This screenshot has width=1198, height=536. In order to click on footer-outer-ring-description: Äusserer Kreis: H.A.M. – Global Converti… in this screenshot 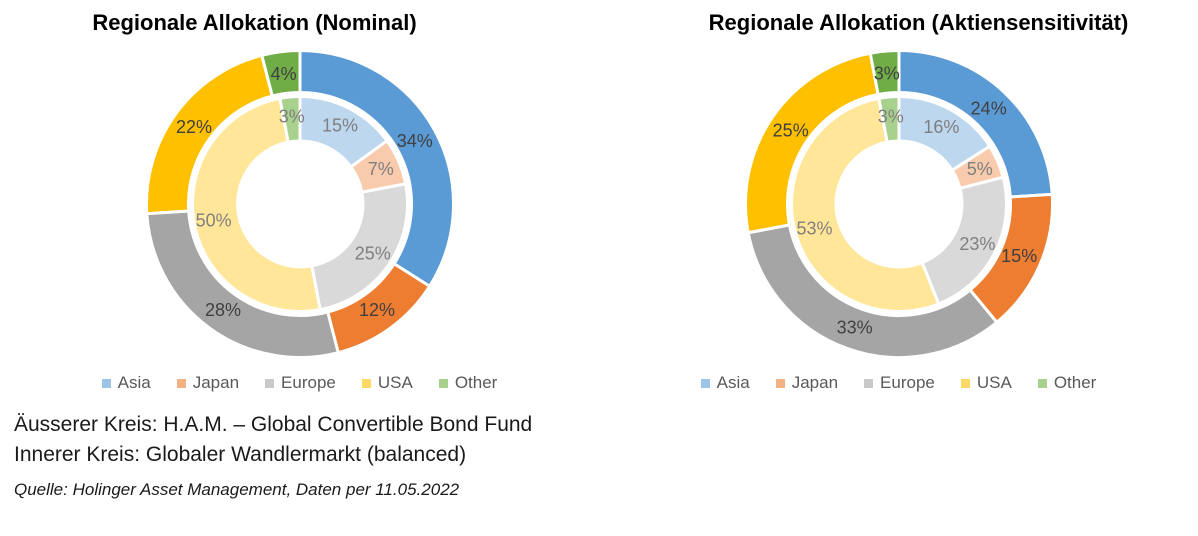, I will do `click(273, 424)`.